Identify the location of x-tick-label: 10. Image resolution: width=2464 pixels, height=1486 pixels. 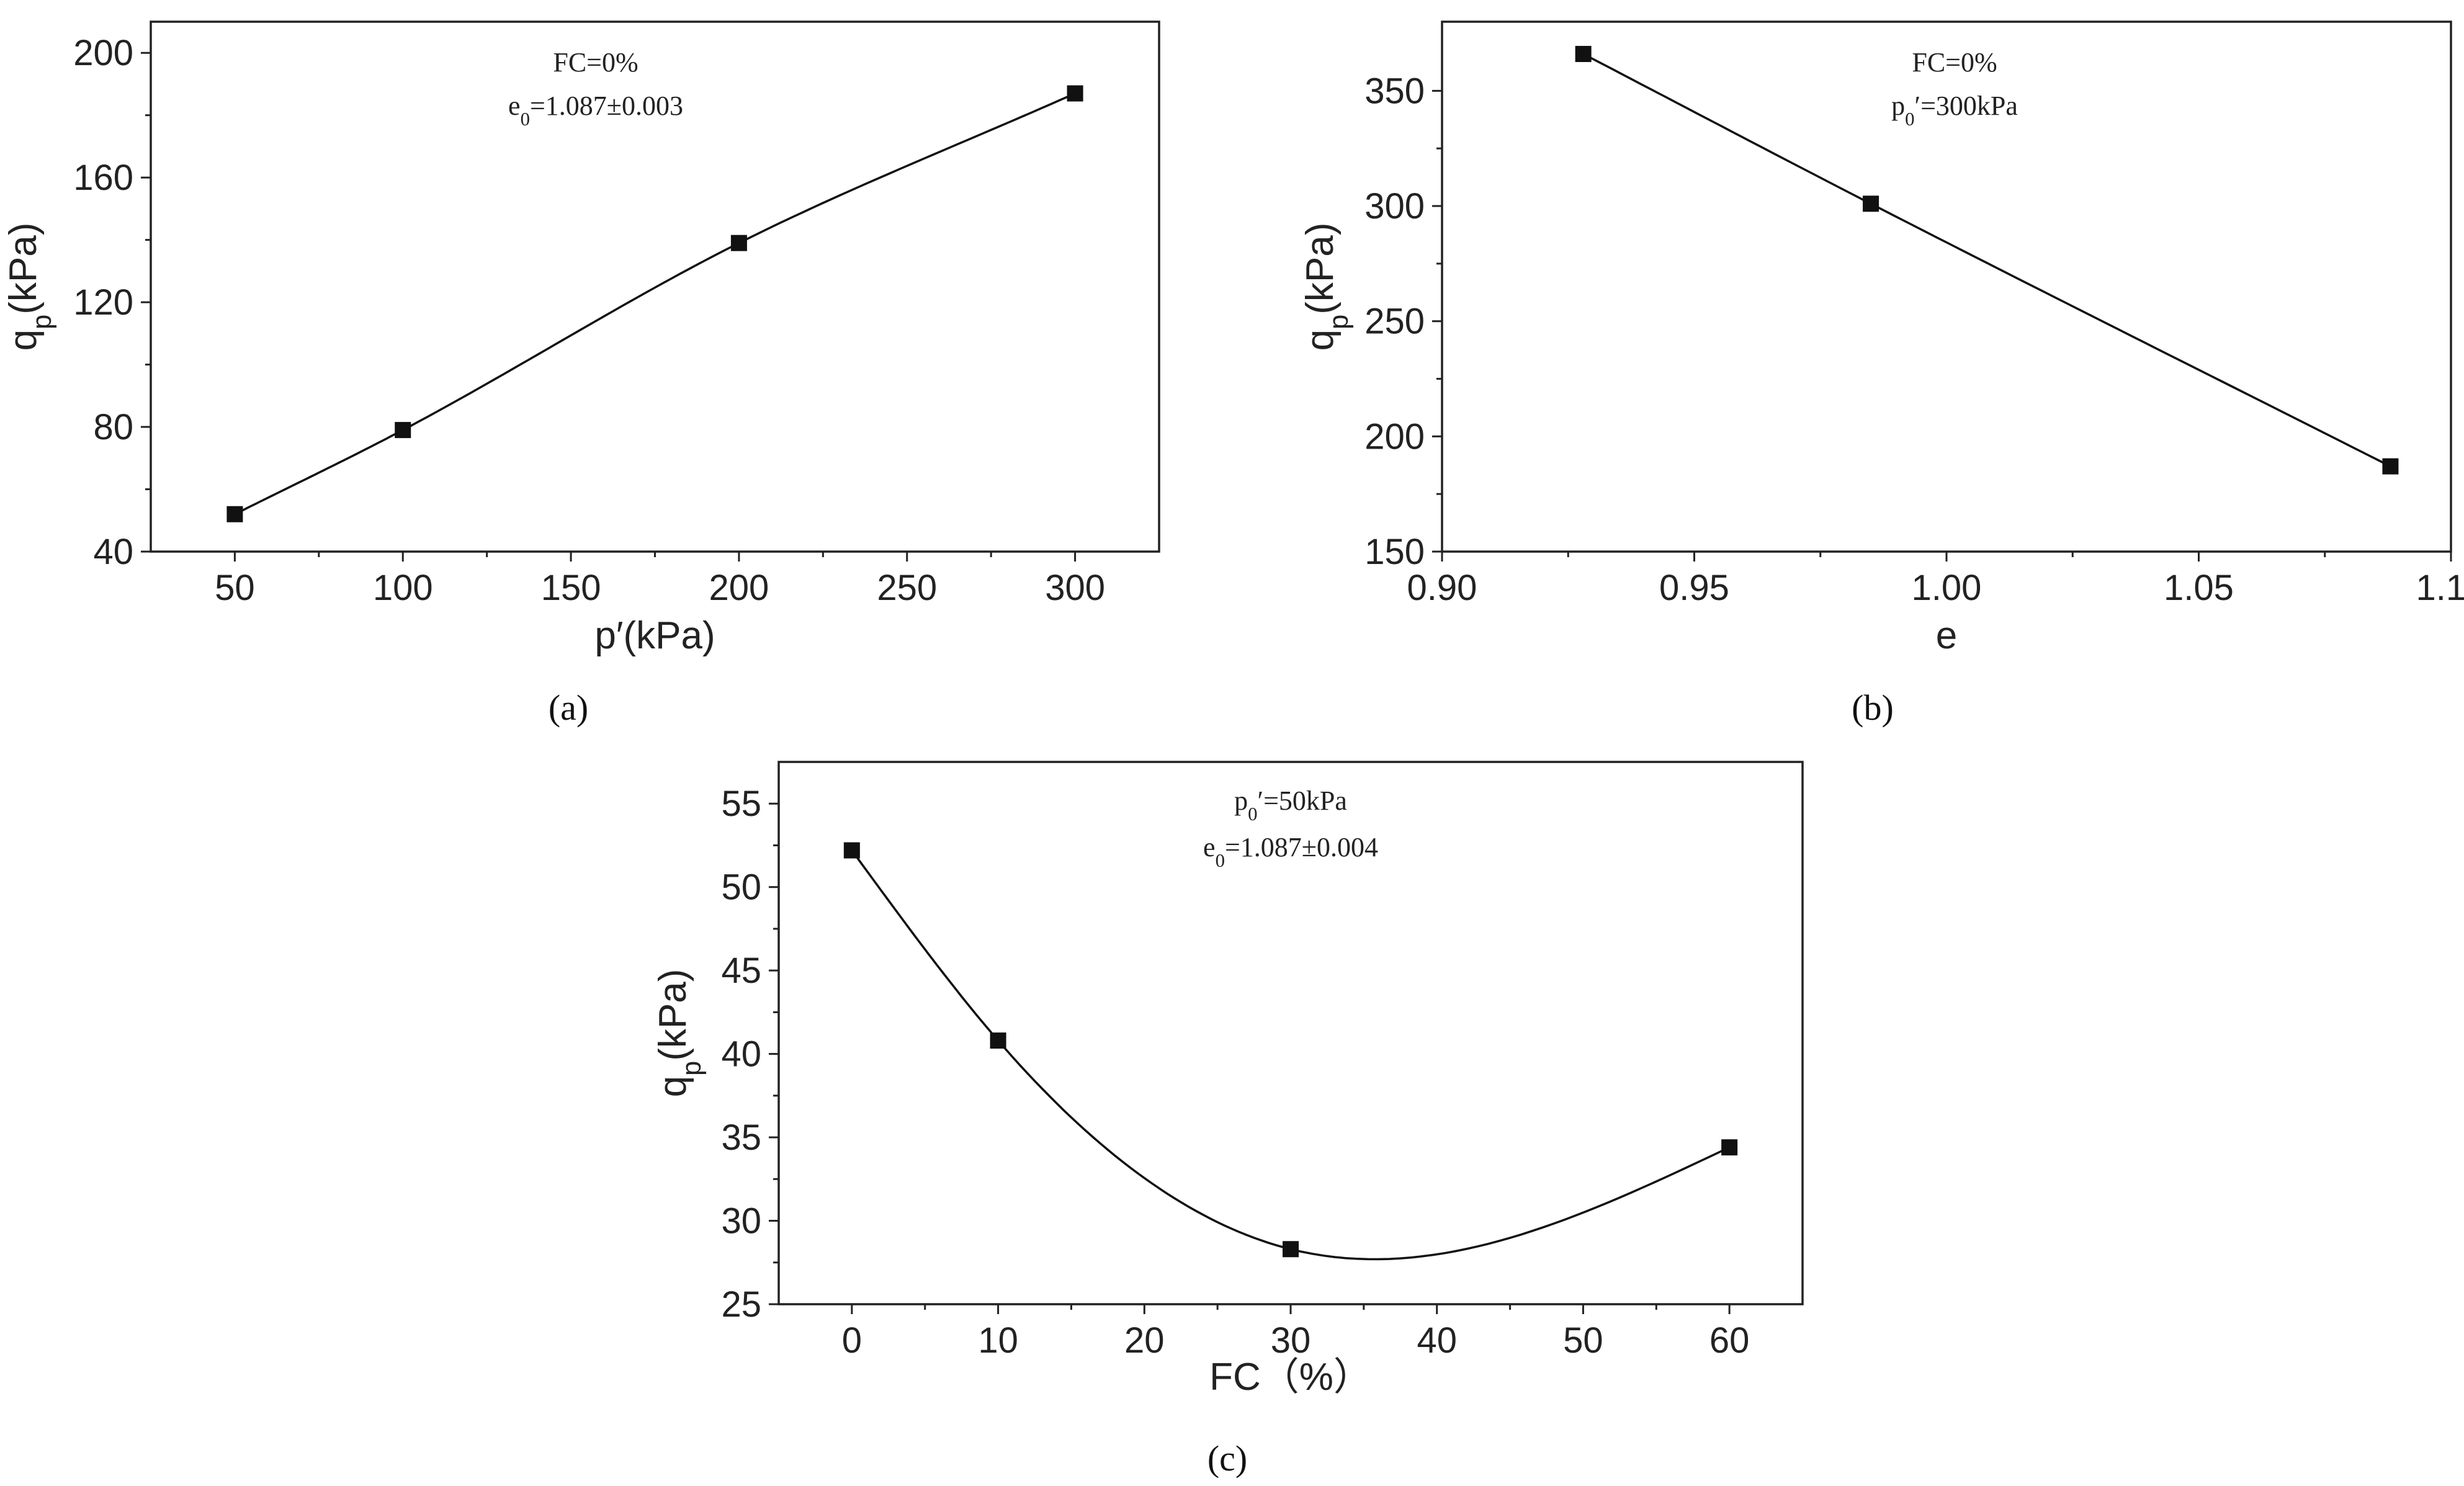
(998, 1340).